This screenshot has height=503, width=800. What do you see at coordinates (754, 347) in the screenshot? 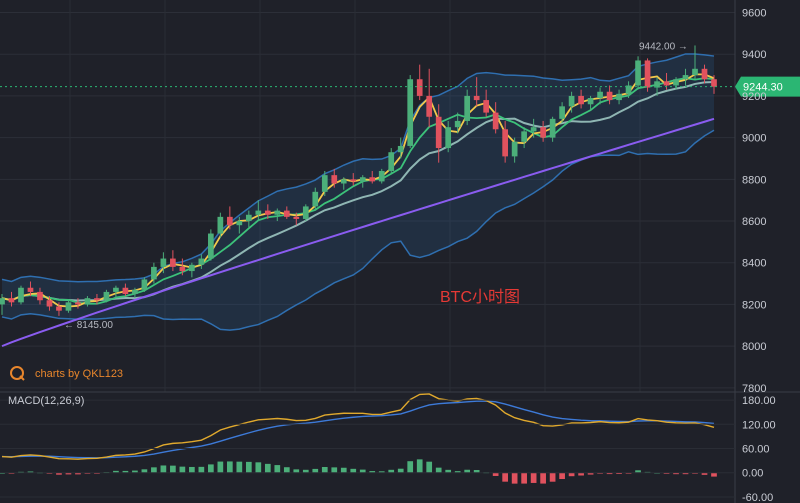
I see `price-tick-label: 8000` at bounding box center [754, 347].